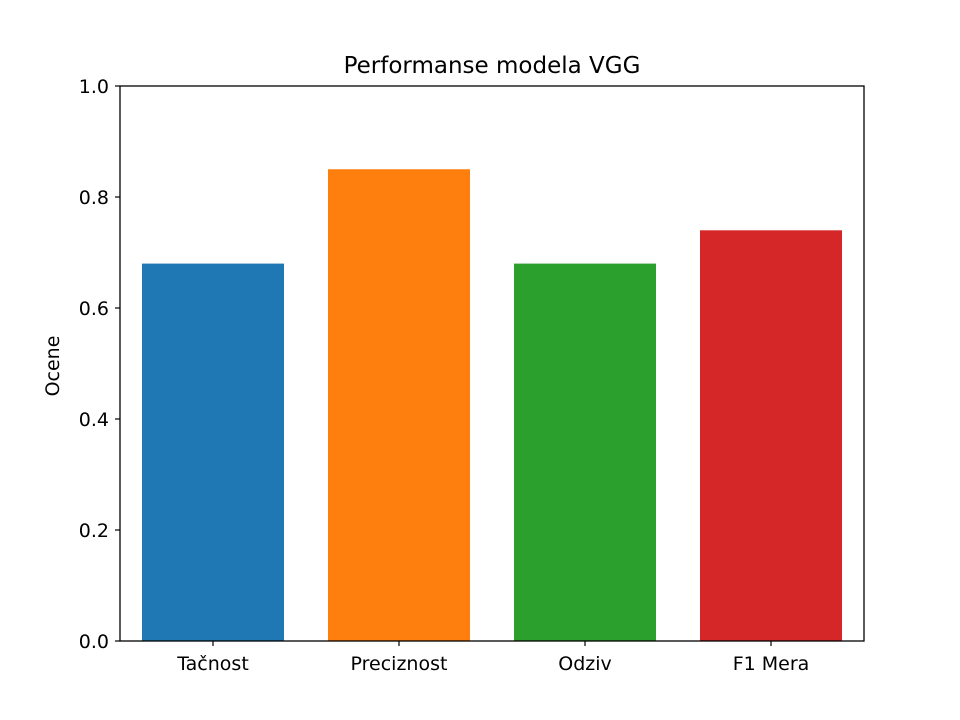 The width and height of the screenshot is (960, 720). What do you see at coordinates (771, 664) in the screenshot?
I see `x-tick-label: F1 Mera` at bounding box center [771, 664].